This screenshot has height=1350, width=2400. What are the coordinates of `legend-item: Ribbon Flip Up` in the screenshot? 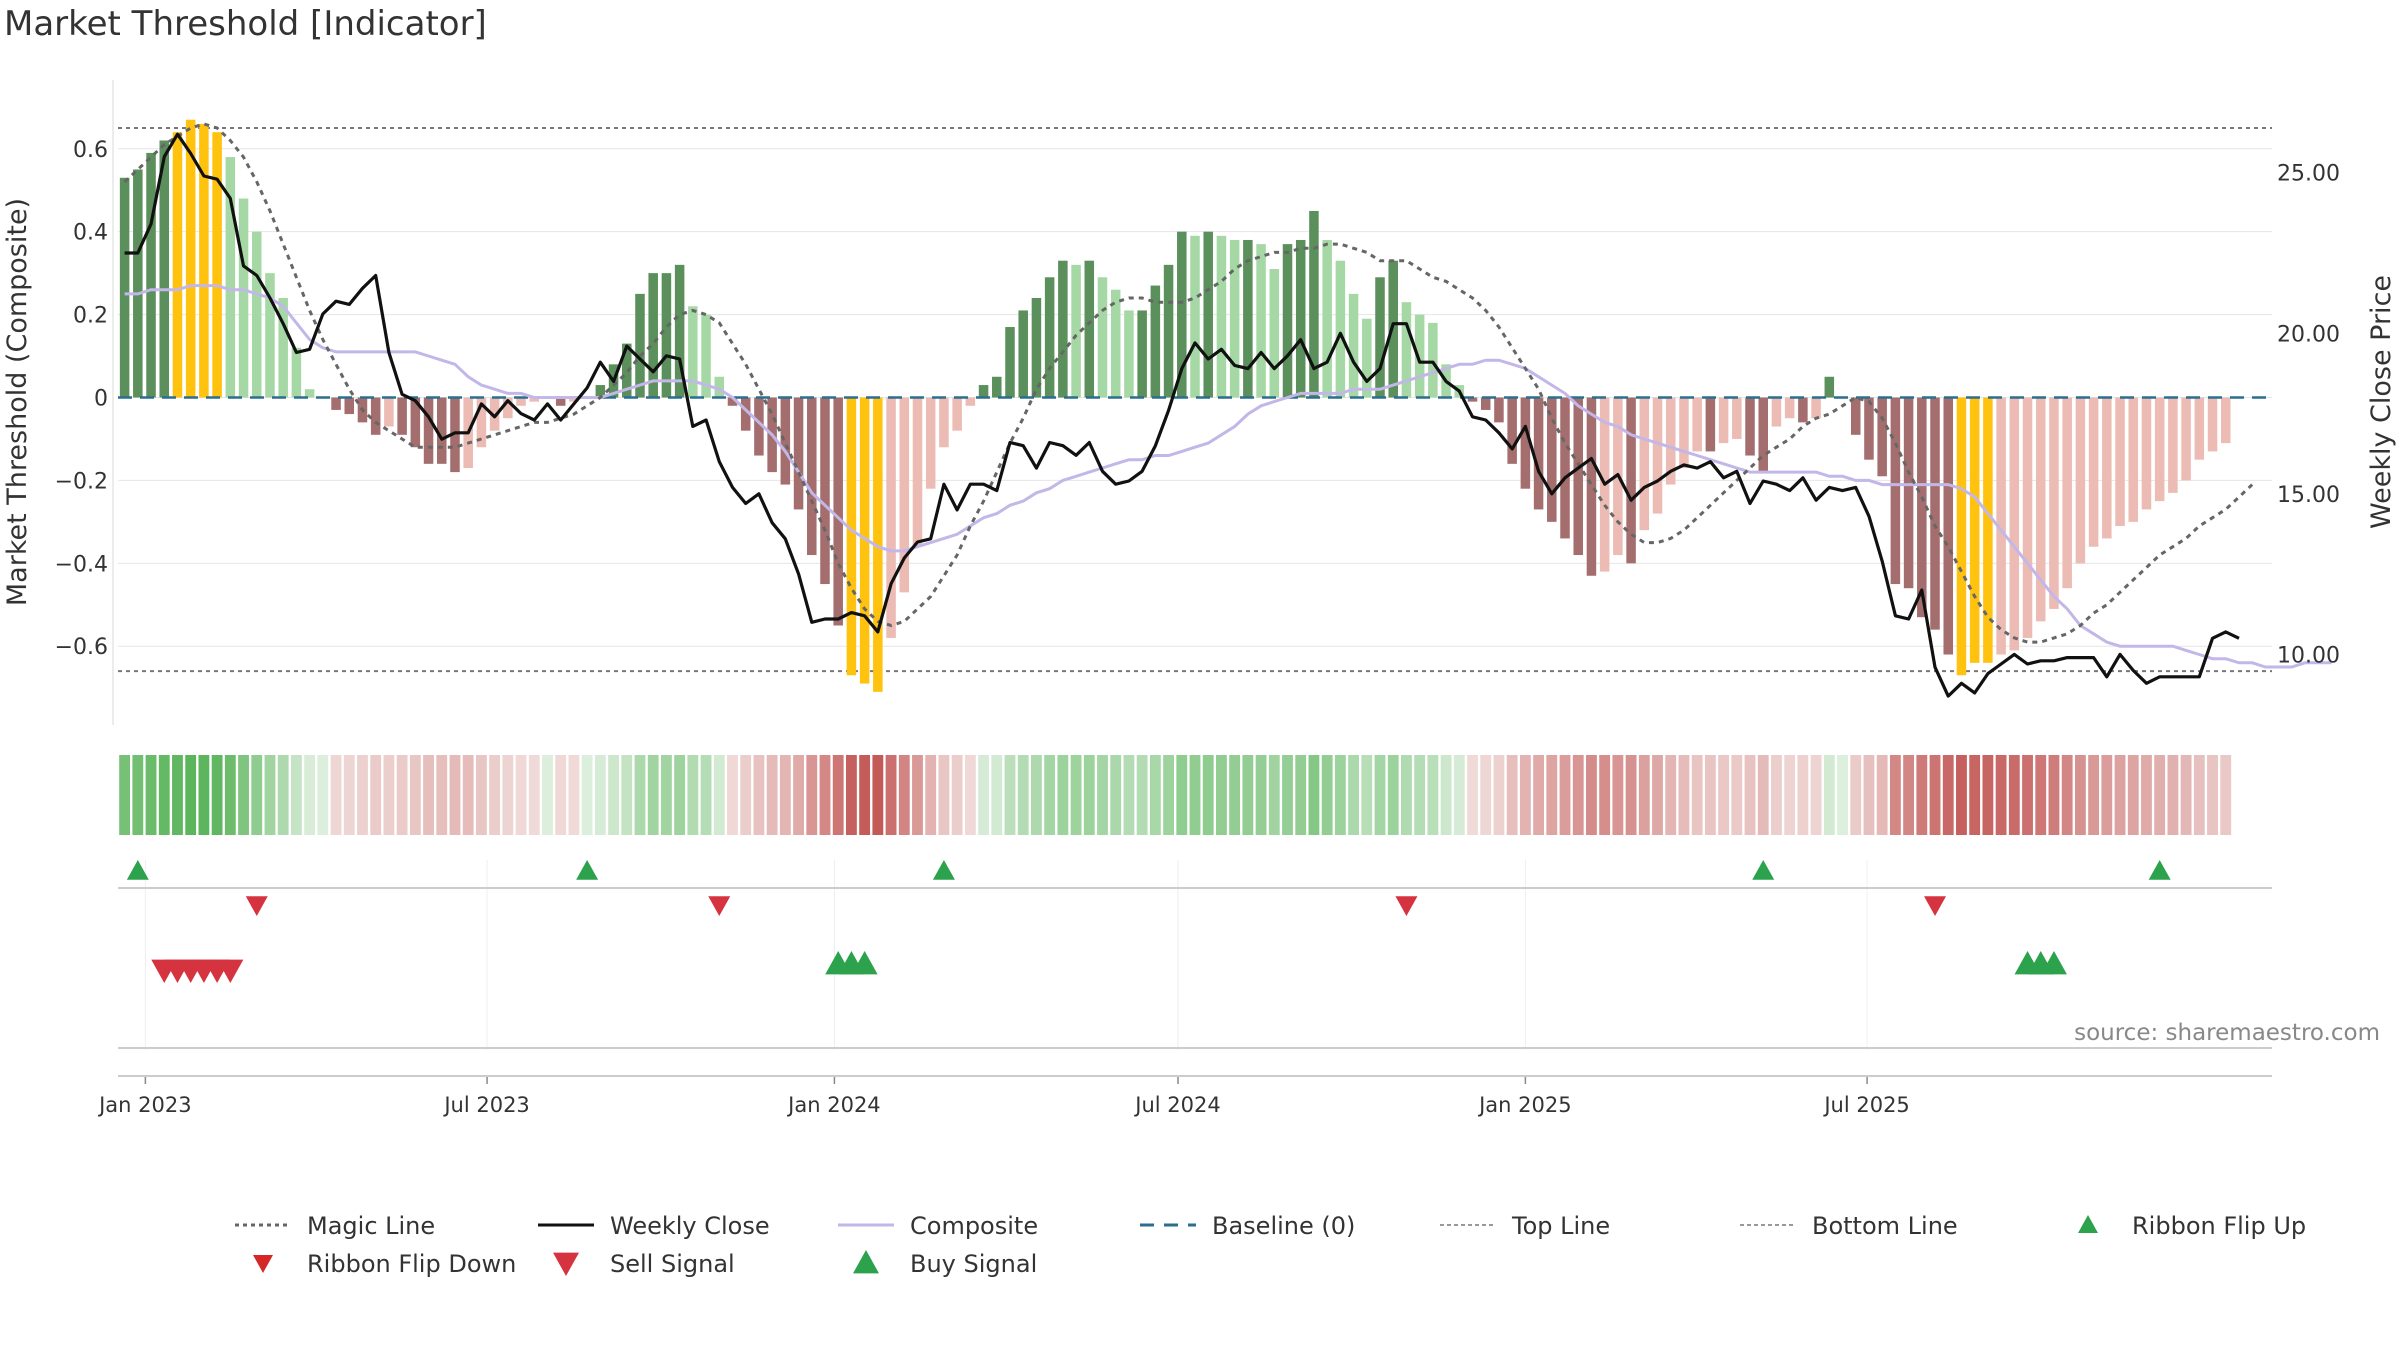 It's located at (2192, 1226).